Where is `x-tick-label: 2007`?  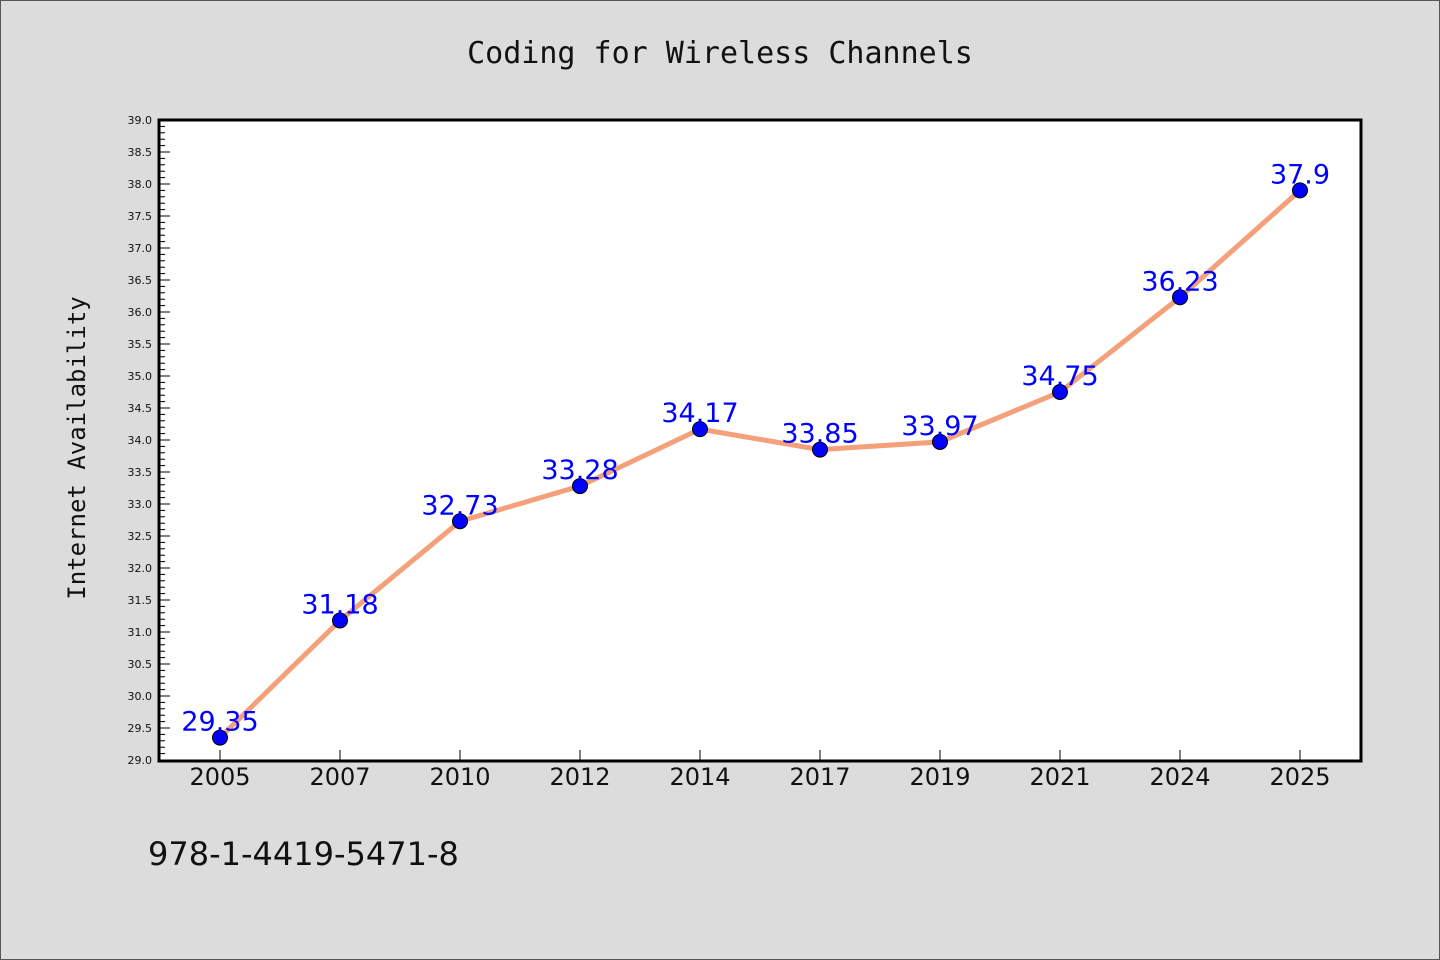 x-tick-label: 2007 is located at coordinates (339, 777).